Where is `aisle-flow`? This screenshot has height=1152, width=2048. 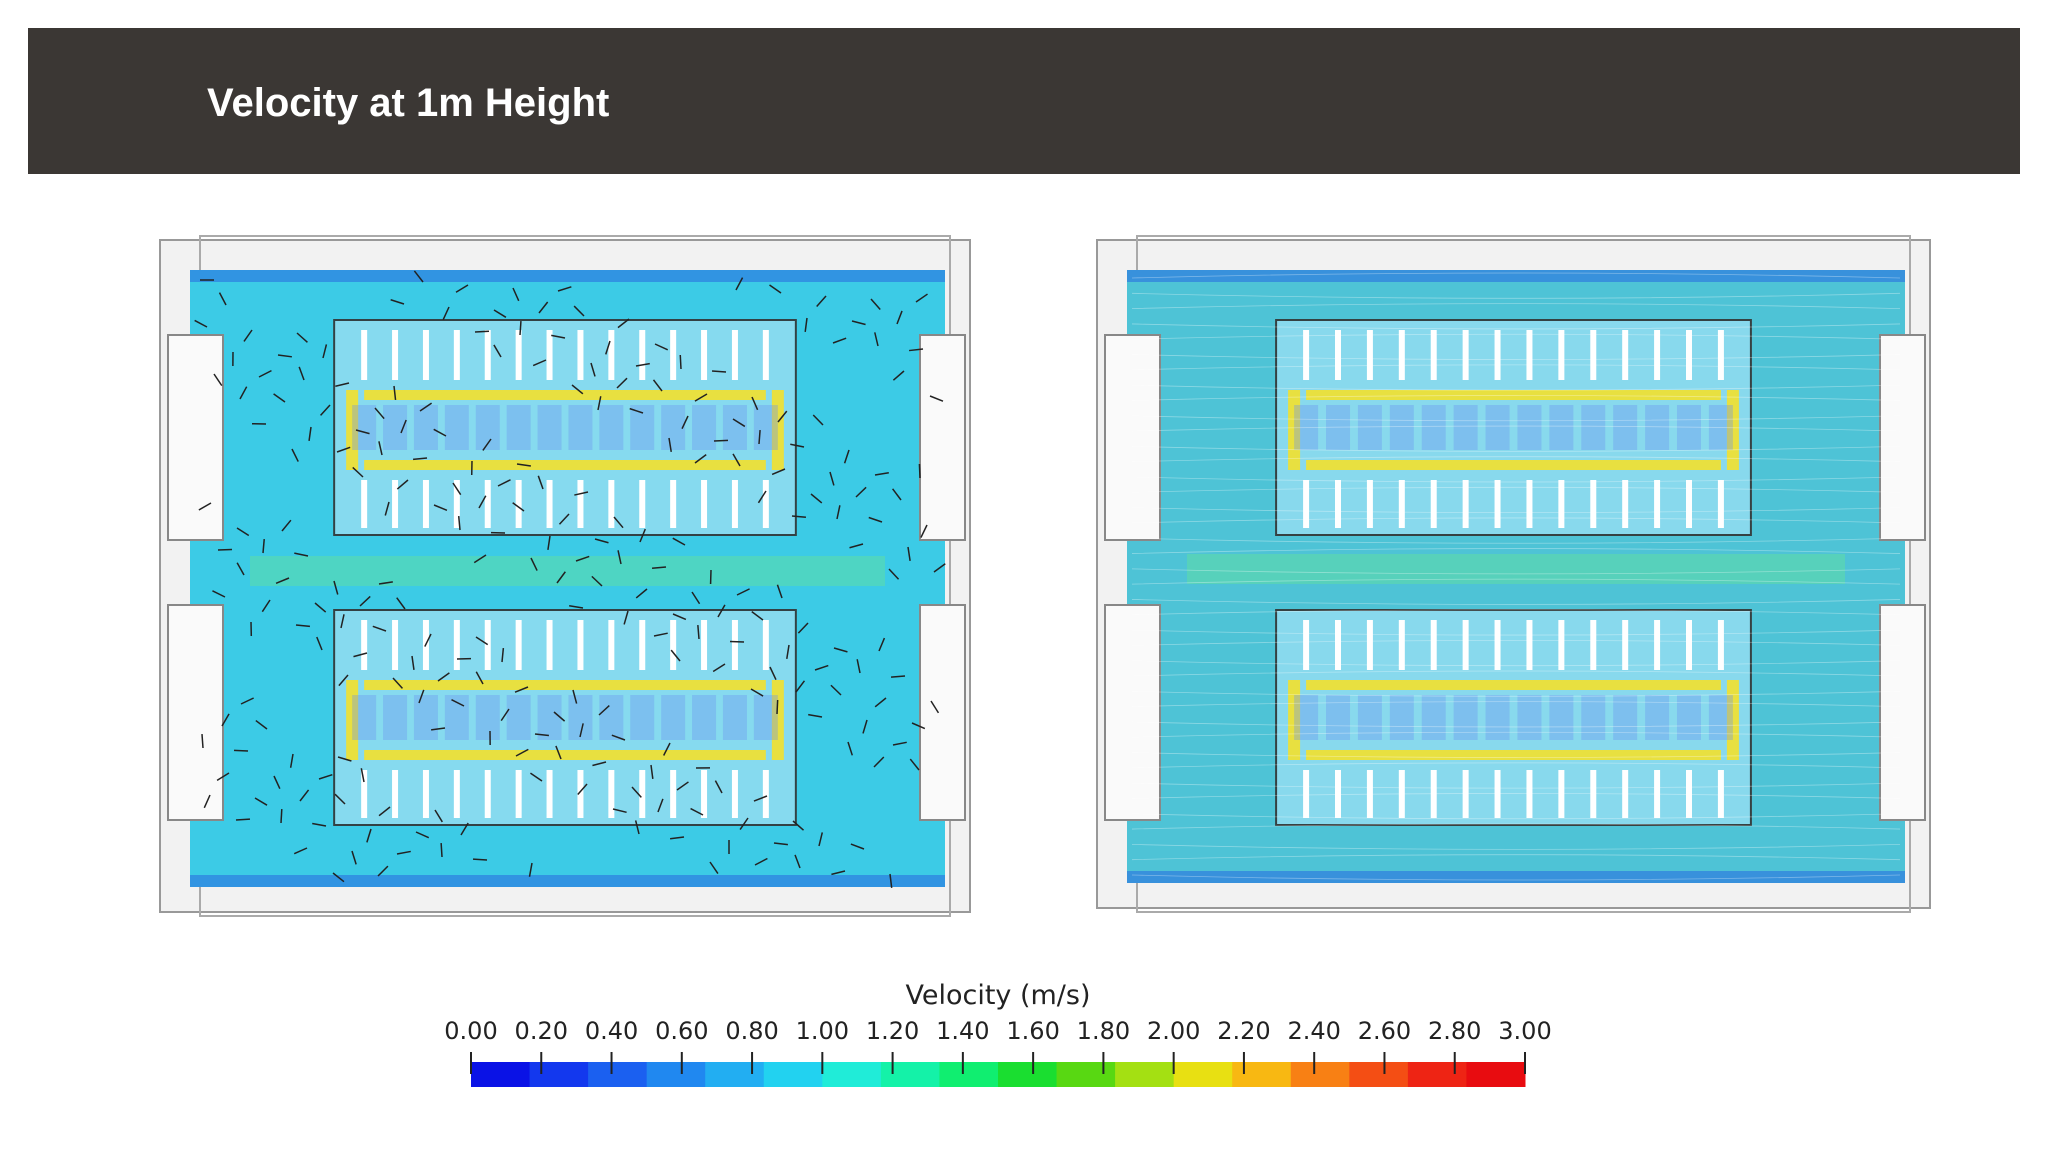
aisle-flow is located at coordinates (567, 571).